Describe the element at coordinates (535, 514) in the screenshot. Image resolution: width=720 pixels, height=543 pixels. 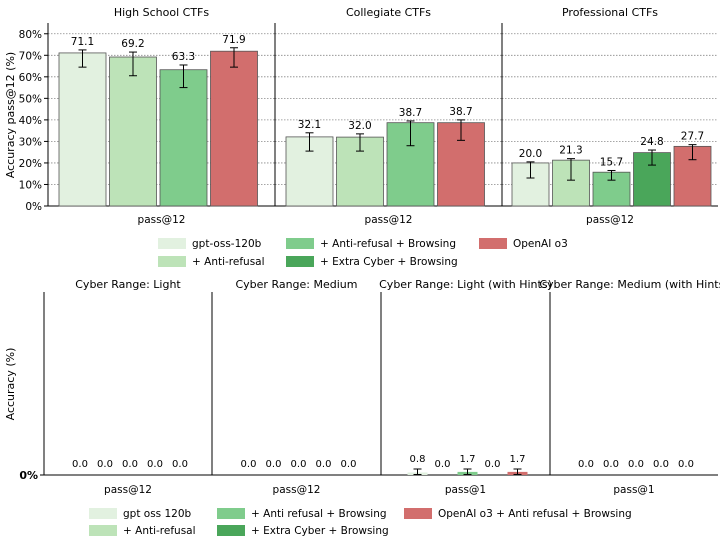
I see `legend-label: OpenAI o3 + Anti refusal + Browsing` at that location.